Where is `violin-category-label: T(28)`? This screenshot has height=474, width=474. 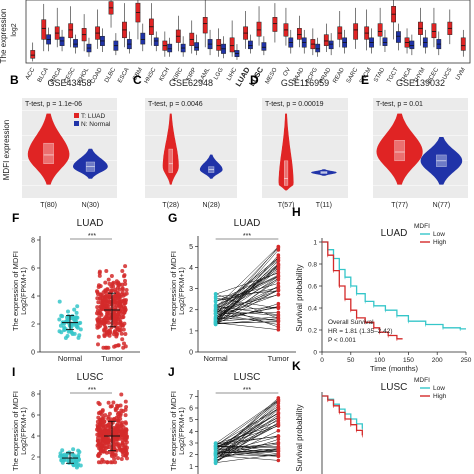 violin-category-label: T(28) is located at coordinates (170, 205).